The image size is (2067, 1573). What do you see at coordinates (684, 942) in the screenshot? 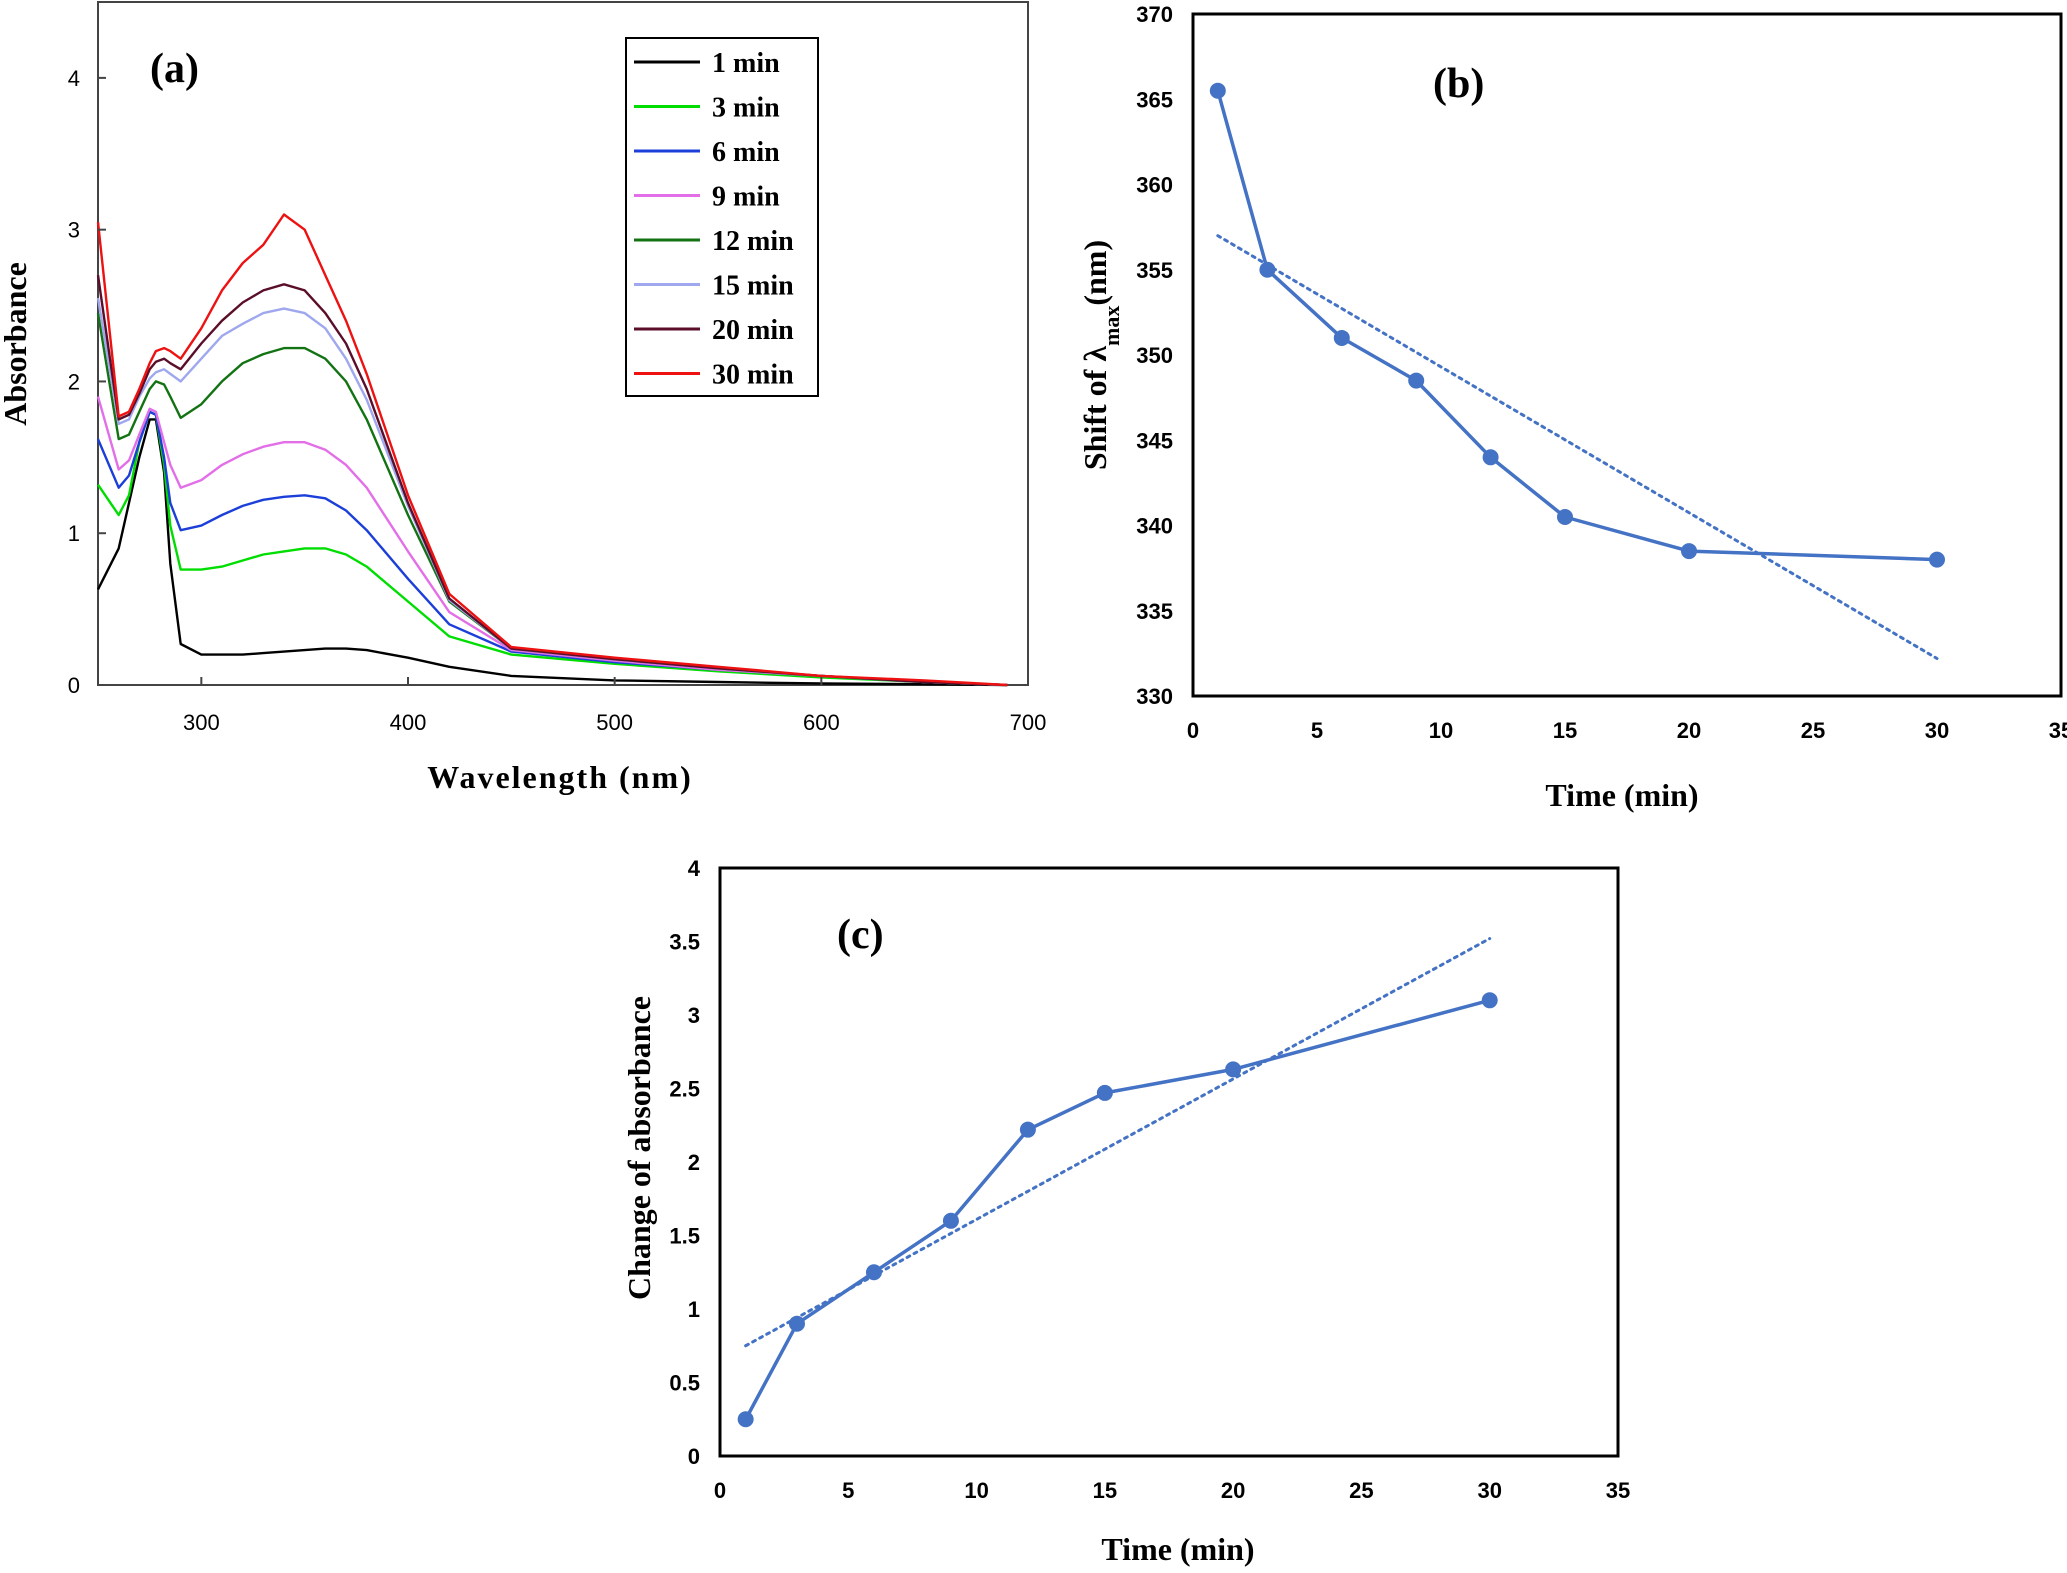
I see `chart-c-y-tick-label: 3.5` at bounding box center [684, 942].